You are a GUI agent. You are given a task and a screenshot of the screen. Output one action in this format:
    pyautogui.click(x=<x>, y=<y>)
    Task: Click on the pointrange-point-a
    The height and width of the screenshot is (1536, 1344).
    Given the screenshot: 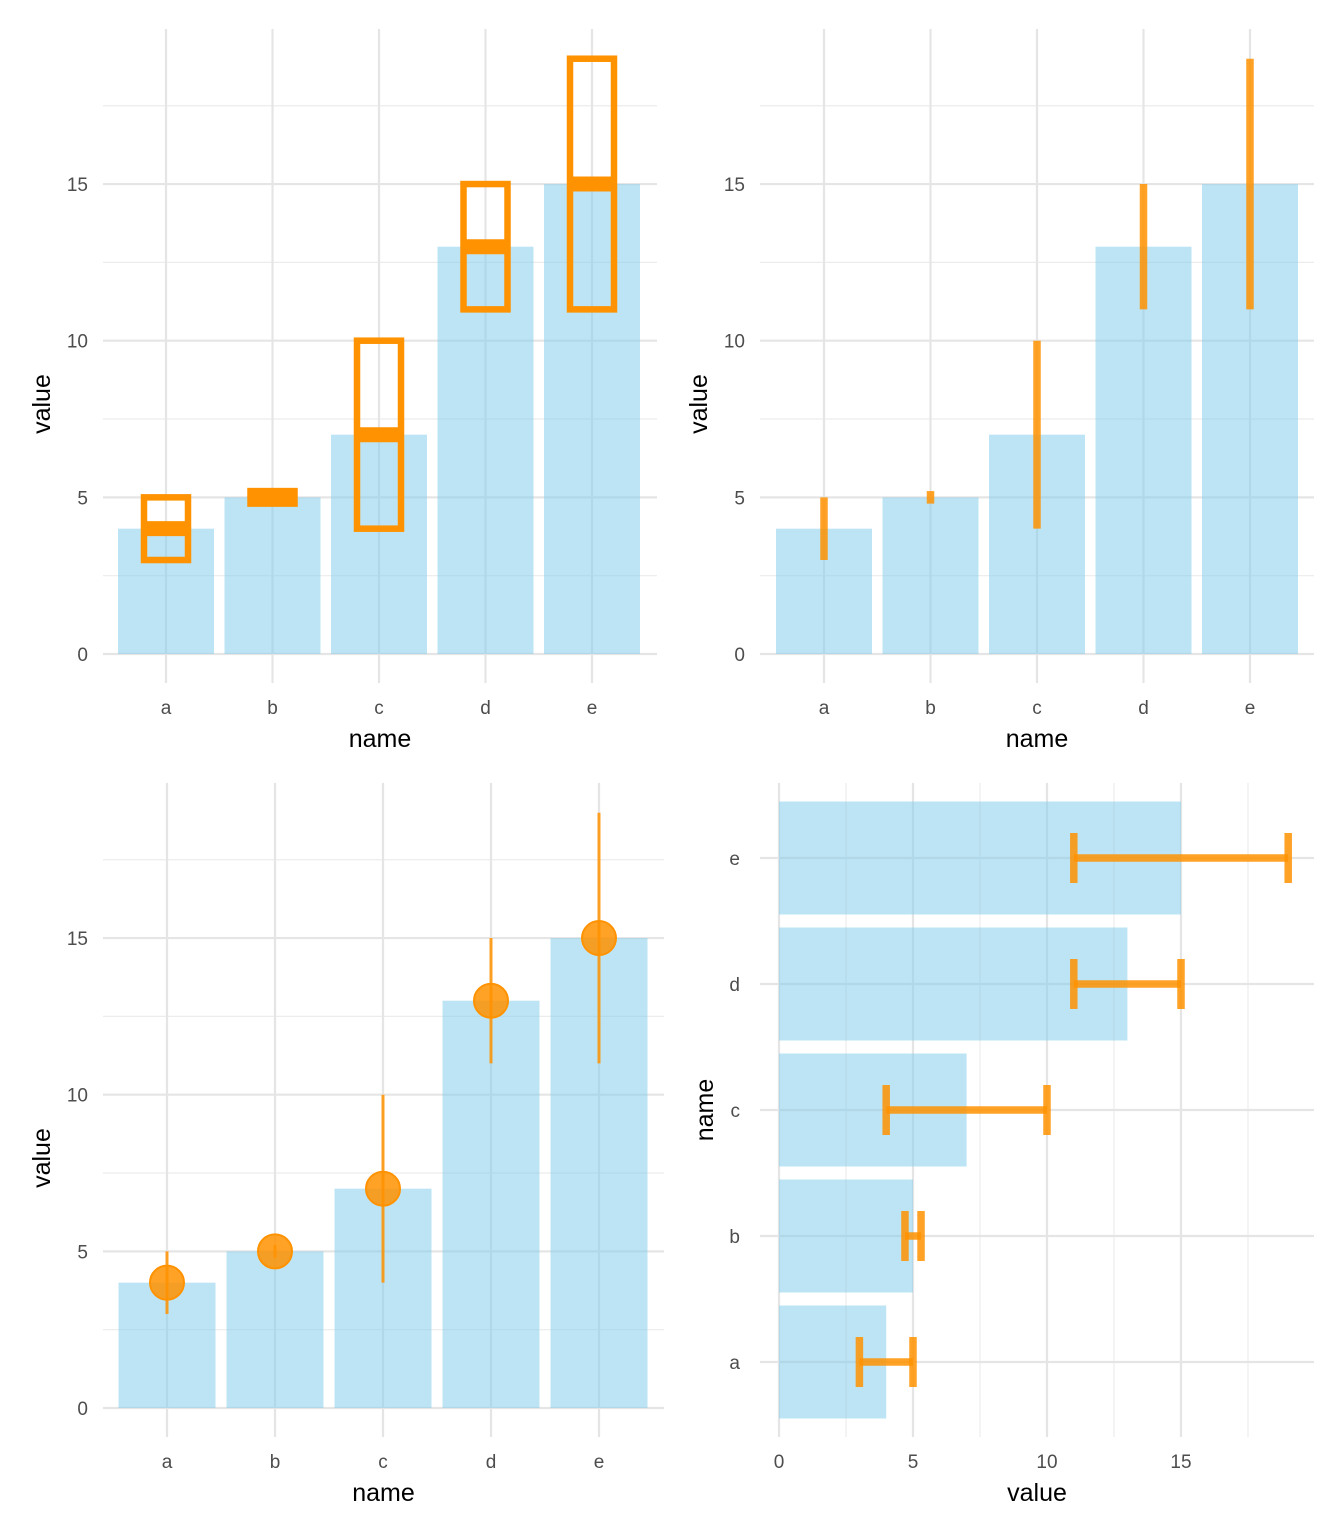 What is the action you would take?
    pyautogui.click(x=167, y=1282)
    